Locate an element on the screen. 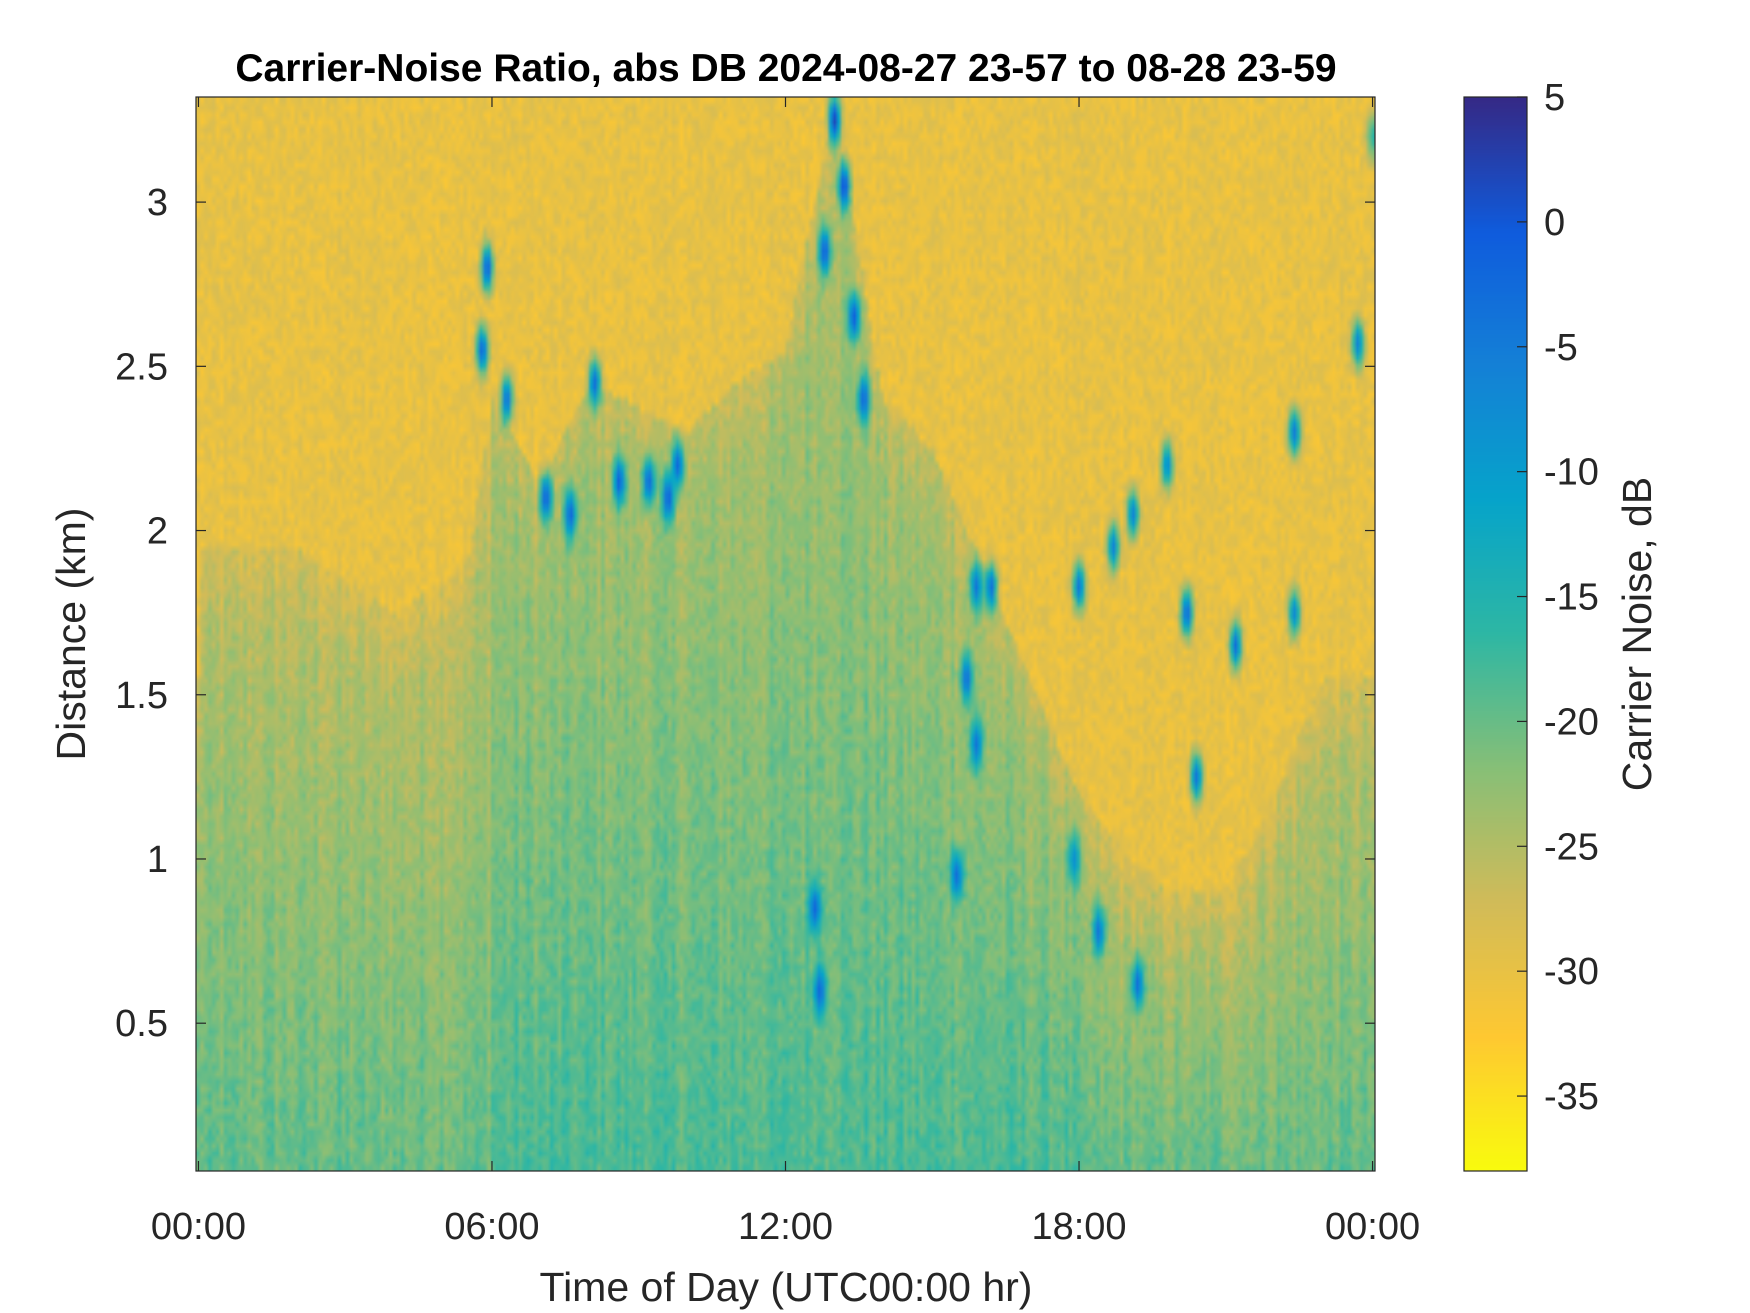 The width and height of the screenshot is (1750, 1313). colorbar-tick-label: 5 is located at coordinates (1554, 98).